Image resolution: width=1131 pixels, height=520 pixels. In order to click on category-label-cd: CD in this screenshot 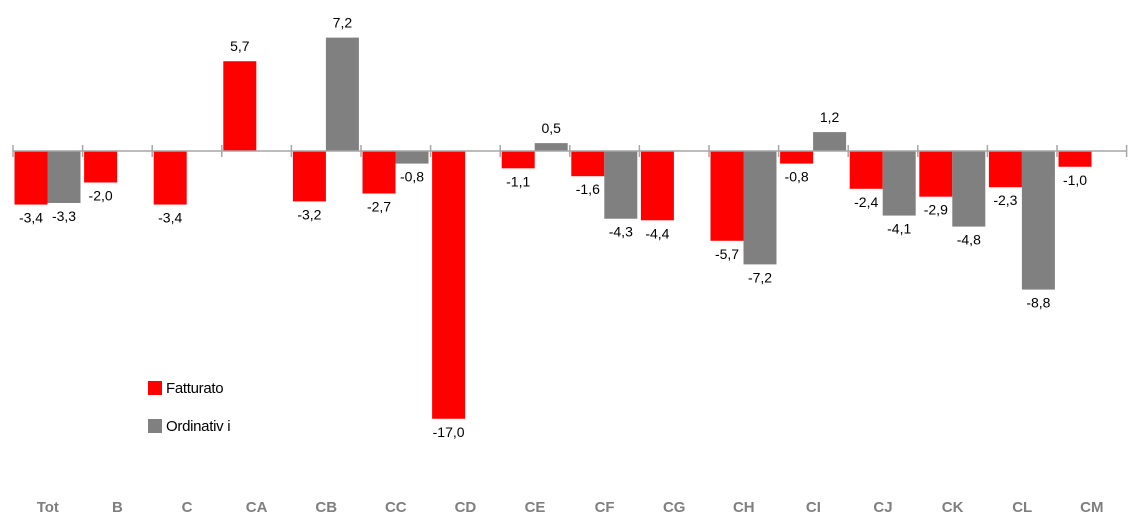, I will do `click(466, 507)`.